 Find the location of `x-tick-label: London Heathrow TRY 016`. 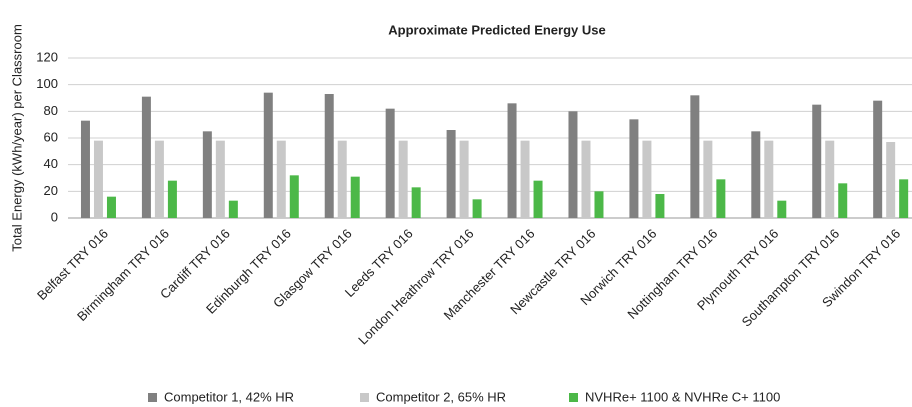

x-tick-label: London Heathrow TRY 016 is located at coordinates (416, 287).